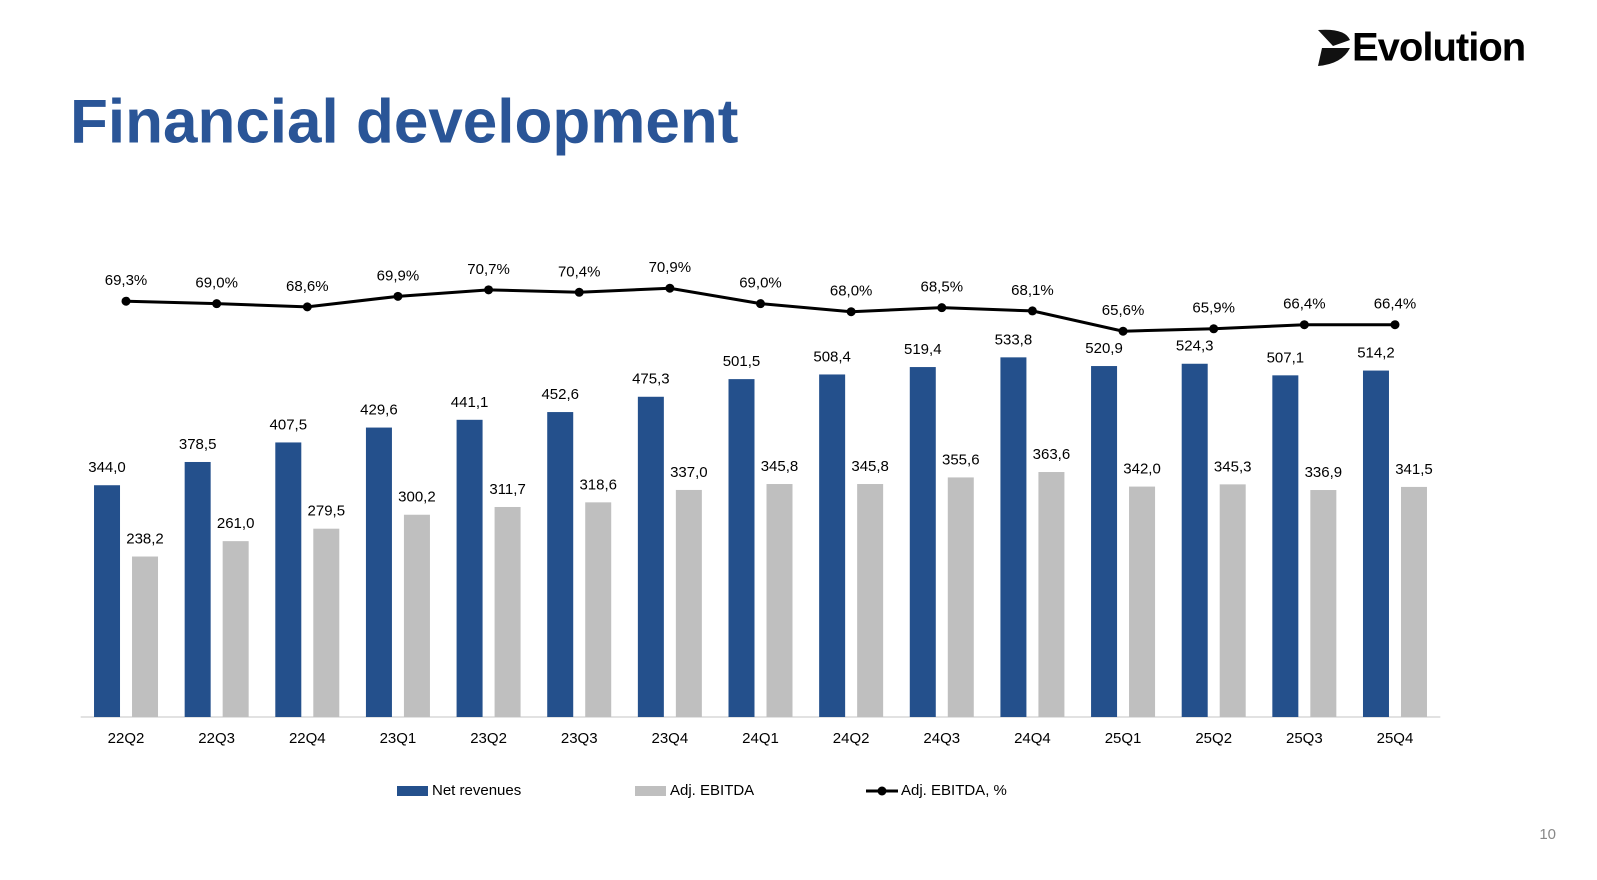  What do you see at coordinates (882, 791) in the screenshot?
I see `legend-swatch-dot` at bounding box center [882, 791].